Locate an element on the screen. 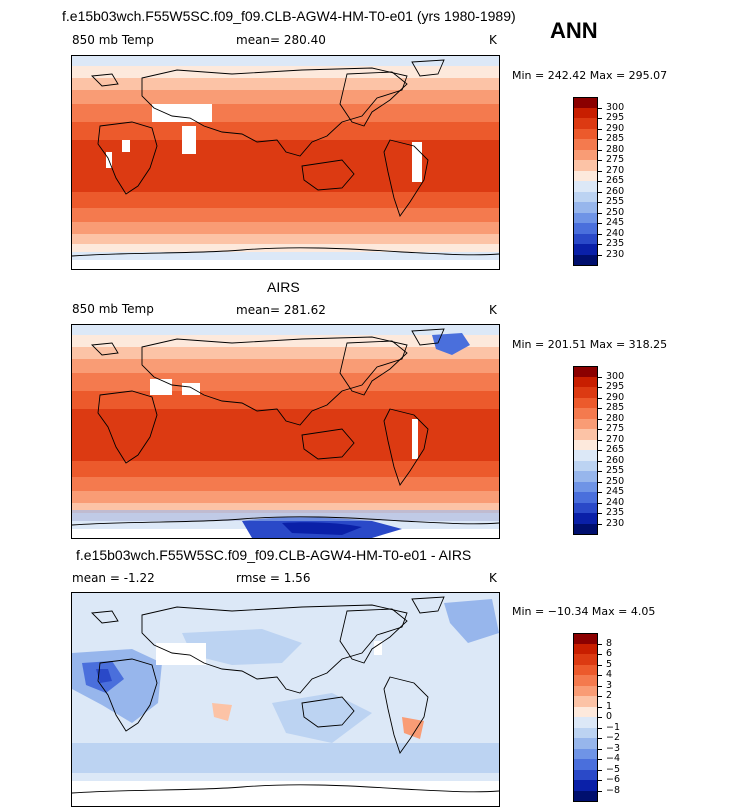  colorbar-level-label: 5 is located at coordinates (609, 664).